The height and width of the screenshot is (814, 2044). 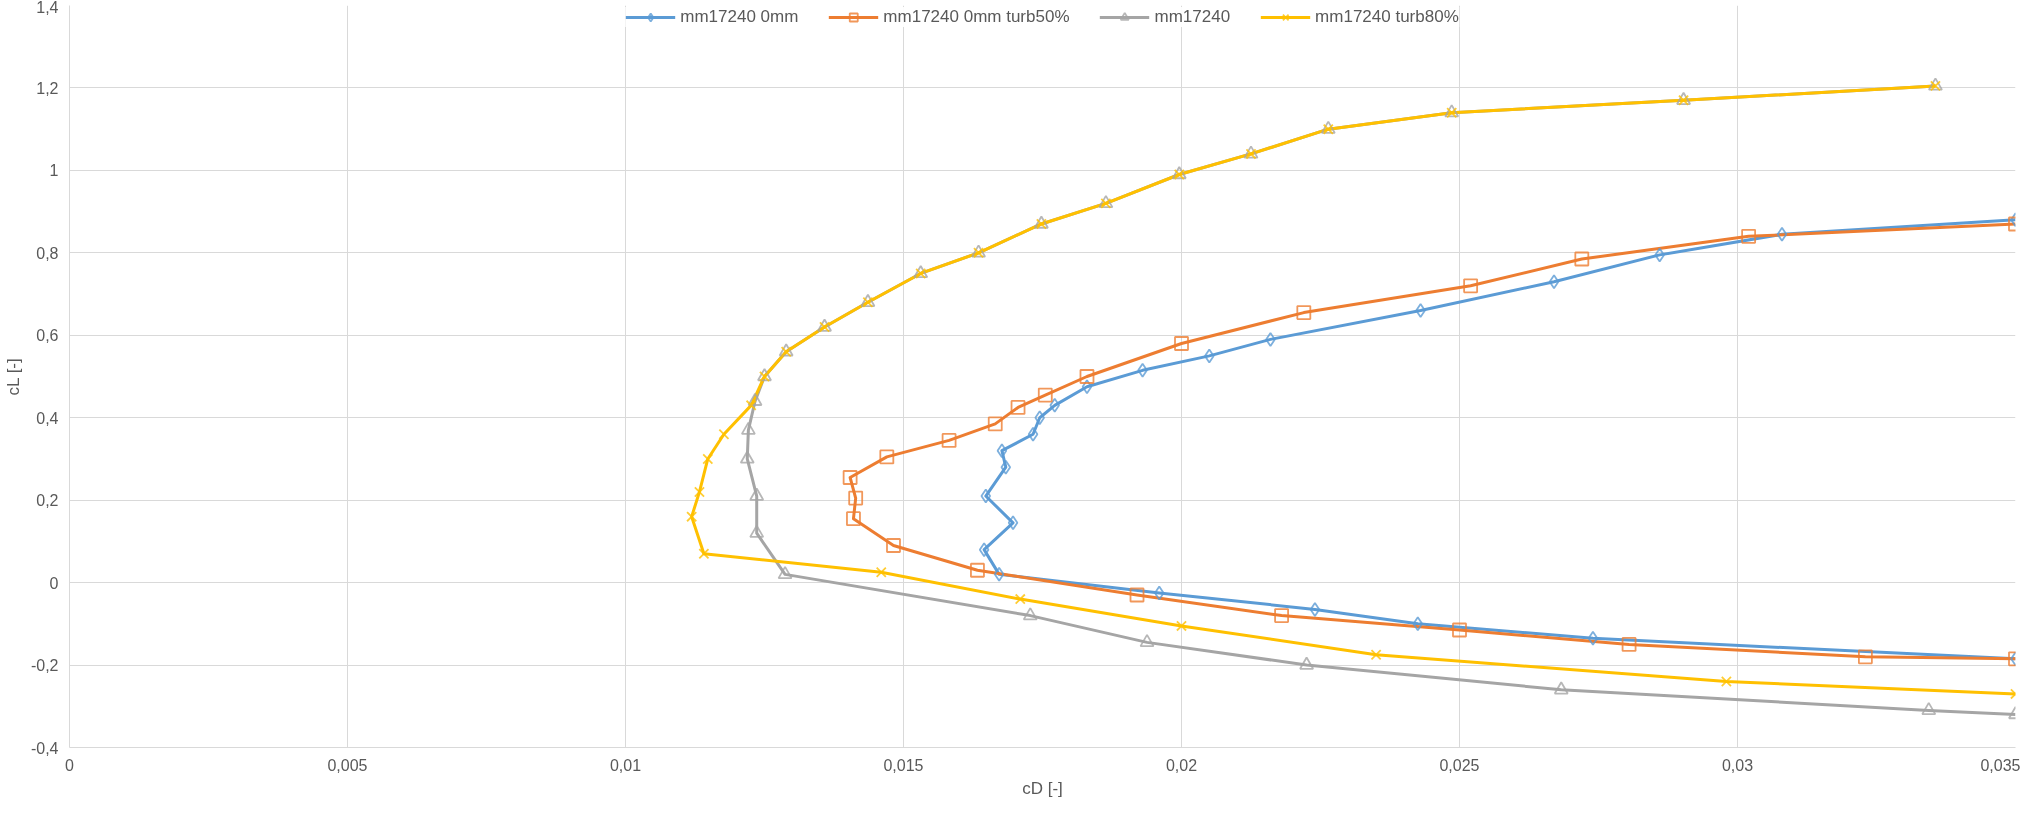 I want to click on x-tick-label: 0,035, so click(x=2000, y=765).